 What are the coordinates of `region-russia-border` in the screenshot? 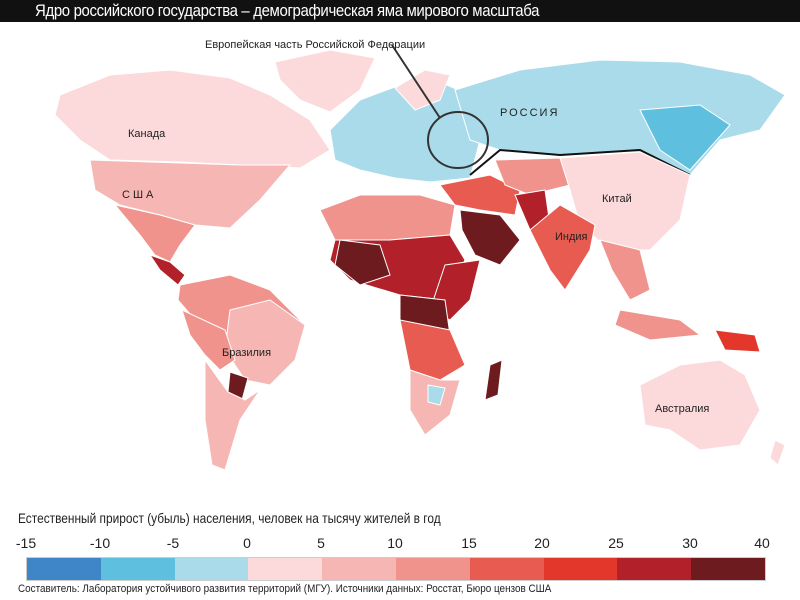 It's located at (580, 162).